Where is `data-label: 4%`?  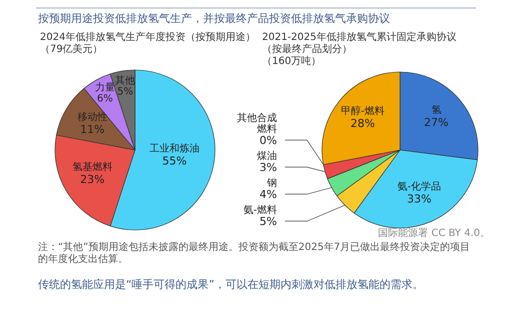
data-label: 4% is located at coordinates (268, 195).